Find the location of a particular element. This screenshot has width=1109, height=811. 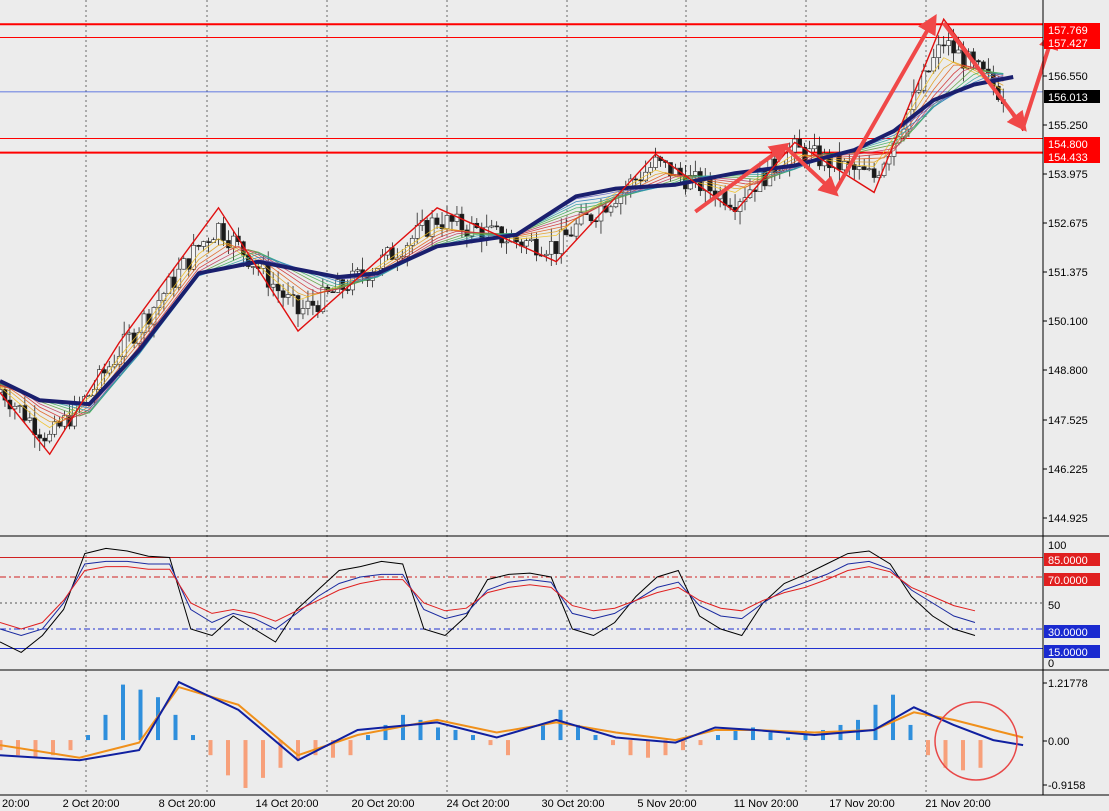

time-tick-label: 30 Oct 20:00 is located at coordinates (573, 804).